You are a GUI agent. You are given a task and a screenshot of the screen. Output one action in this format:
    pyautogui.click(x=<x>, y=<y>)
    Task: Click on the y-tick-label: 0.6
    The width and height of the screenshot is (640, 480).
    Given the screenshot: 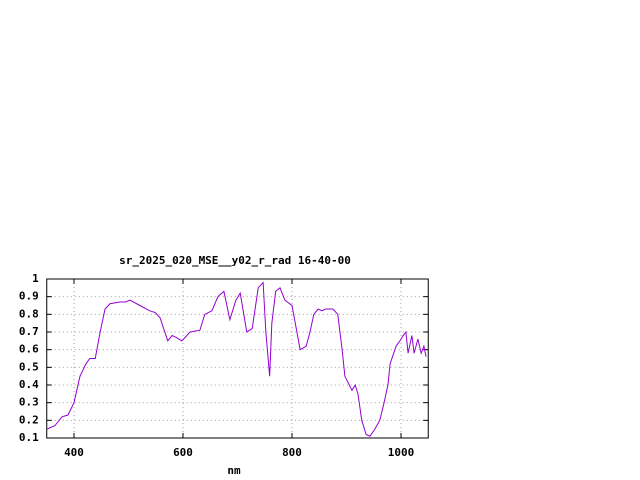 What is the action you would take?
    pyautogui.click(x=29, y=349)
    